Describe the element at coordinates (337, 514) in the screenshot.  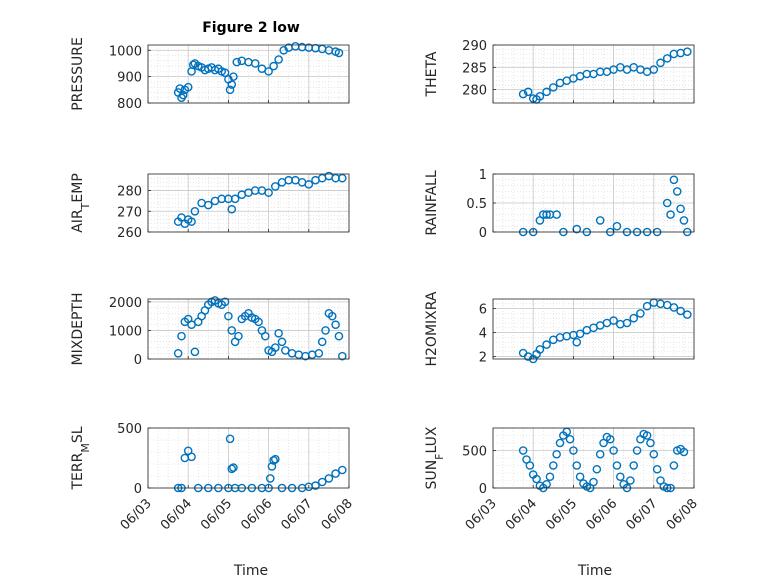
I see `x-tick-label: 06/08` at that location.